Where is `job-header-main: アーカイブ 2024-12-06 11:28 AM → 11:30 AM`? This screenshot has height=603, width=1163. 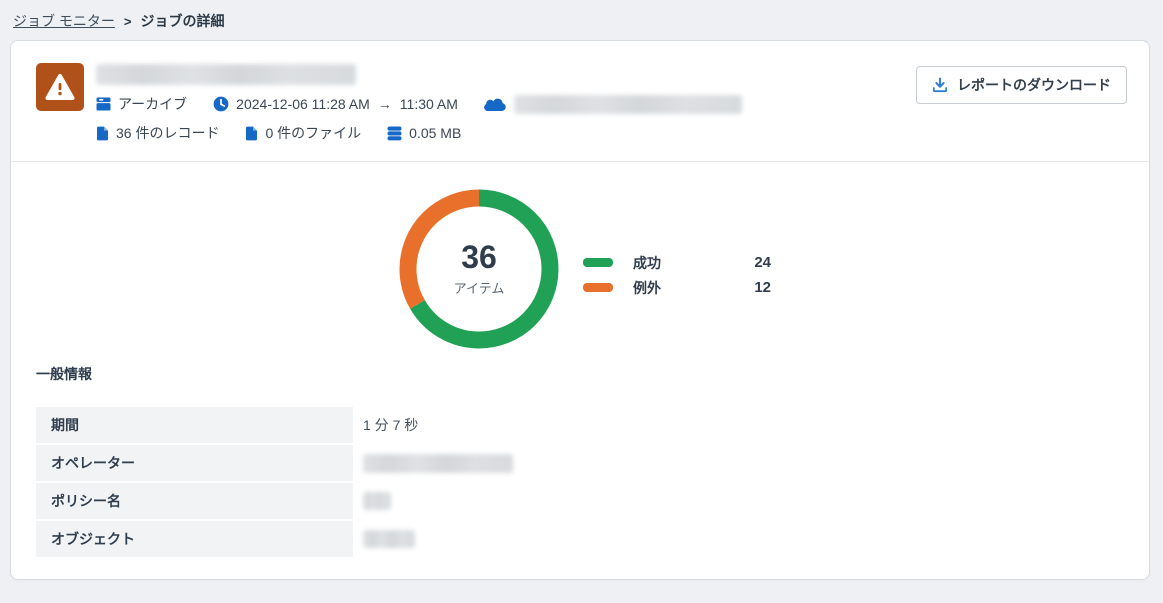 job-header-main: アーカイブ 2024-12-06 11:28 AM → 11:30 AM is located at coordinates (500, 103).